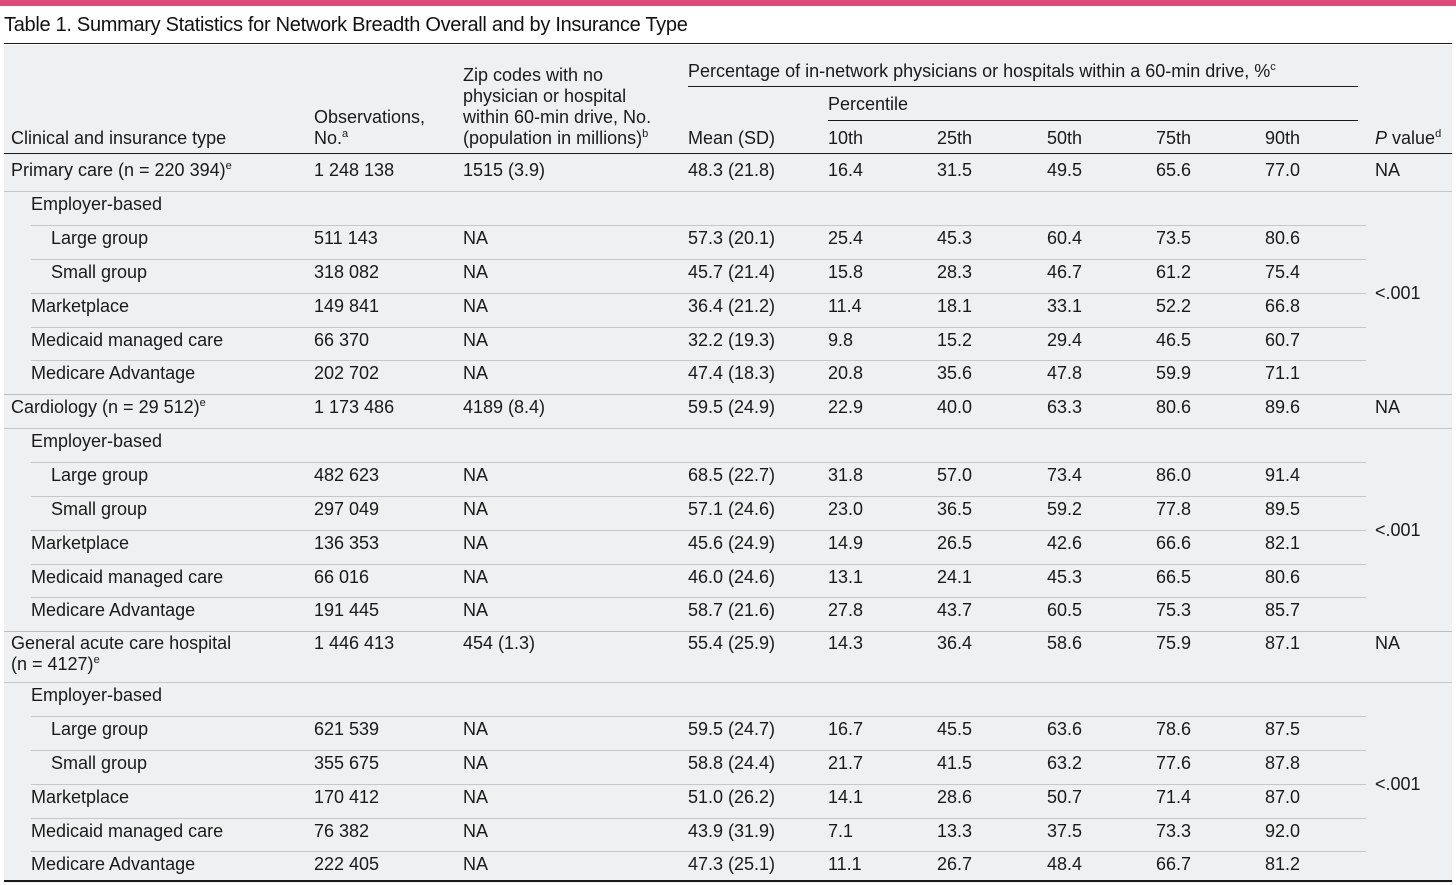 The width and height of the screenshot is (1456, 885). Describe the element at coordinates (346, 237) in the screenshot. I see `subgroup-observations: 511 143` at that location.